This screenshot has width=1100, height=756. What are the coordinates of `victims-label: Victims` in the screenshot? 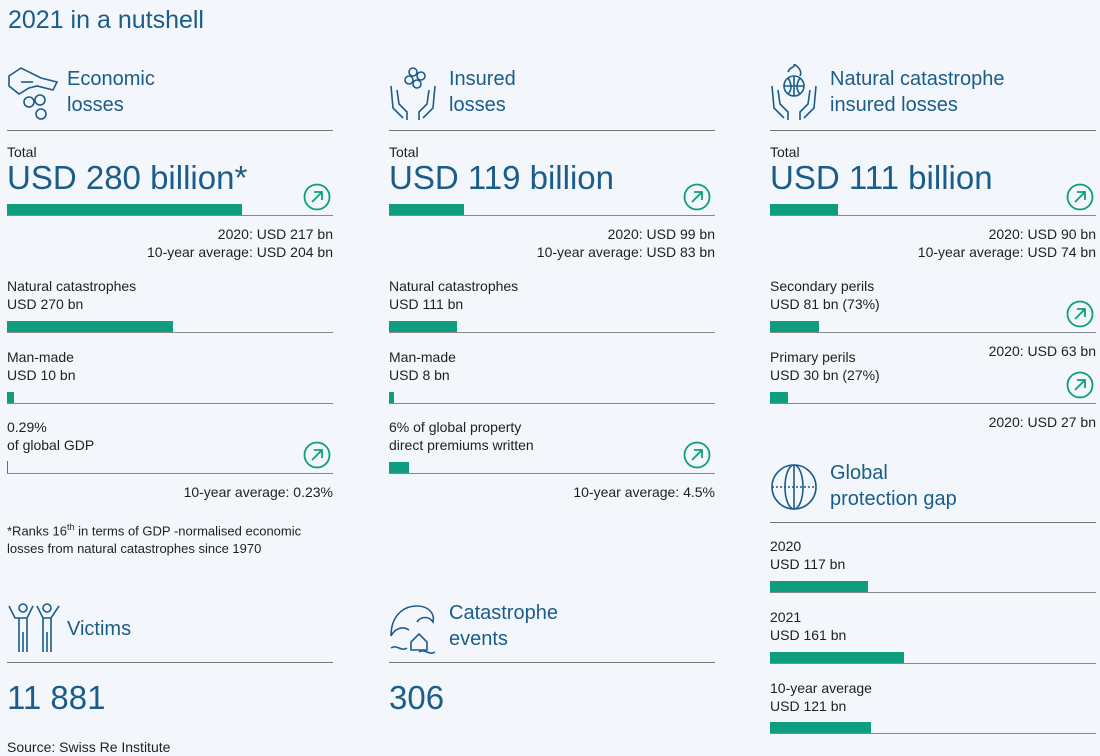 It's located at (99, 629).